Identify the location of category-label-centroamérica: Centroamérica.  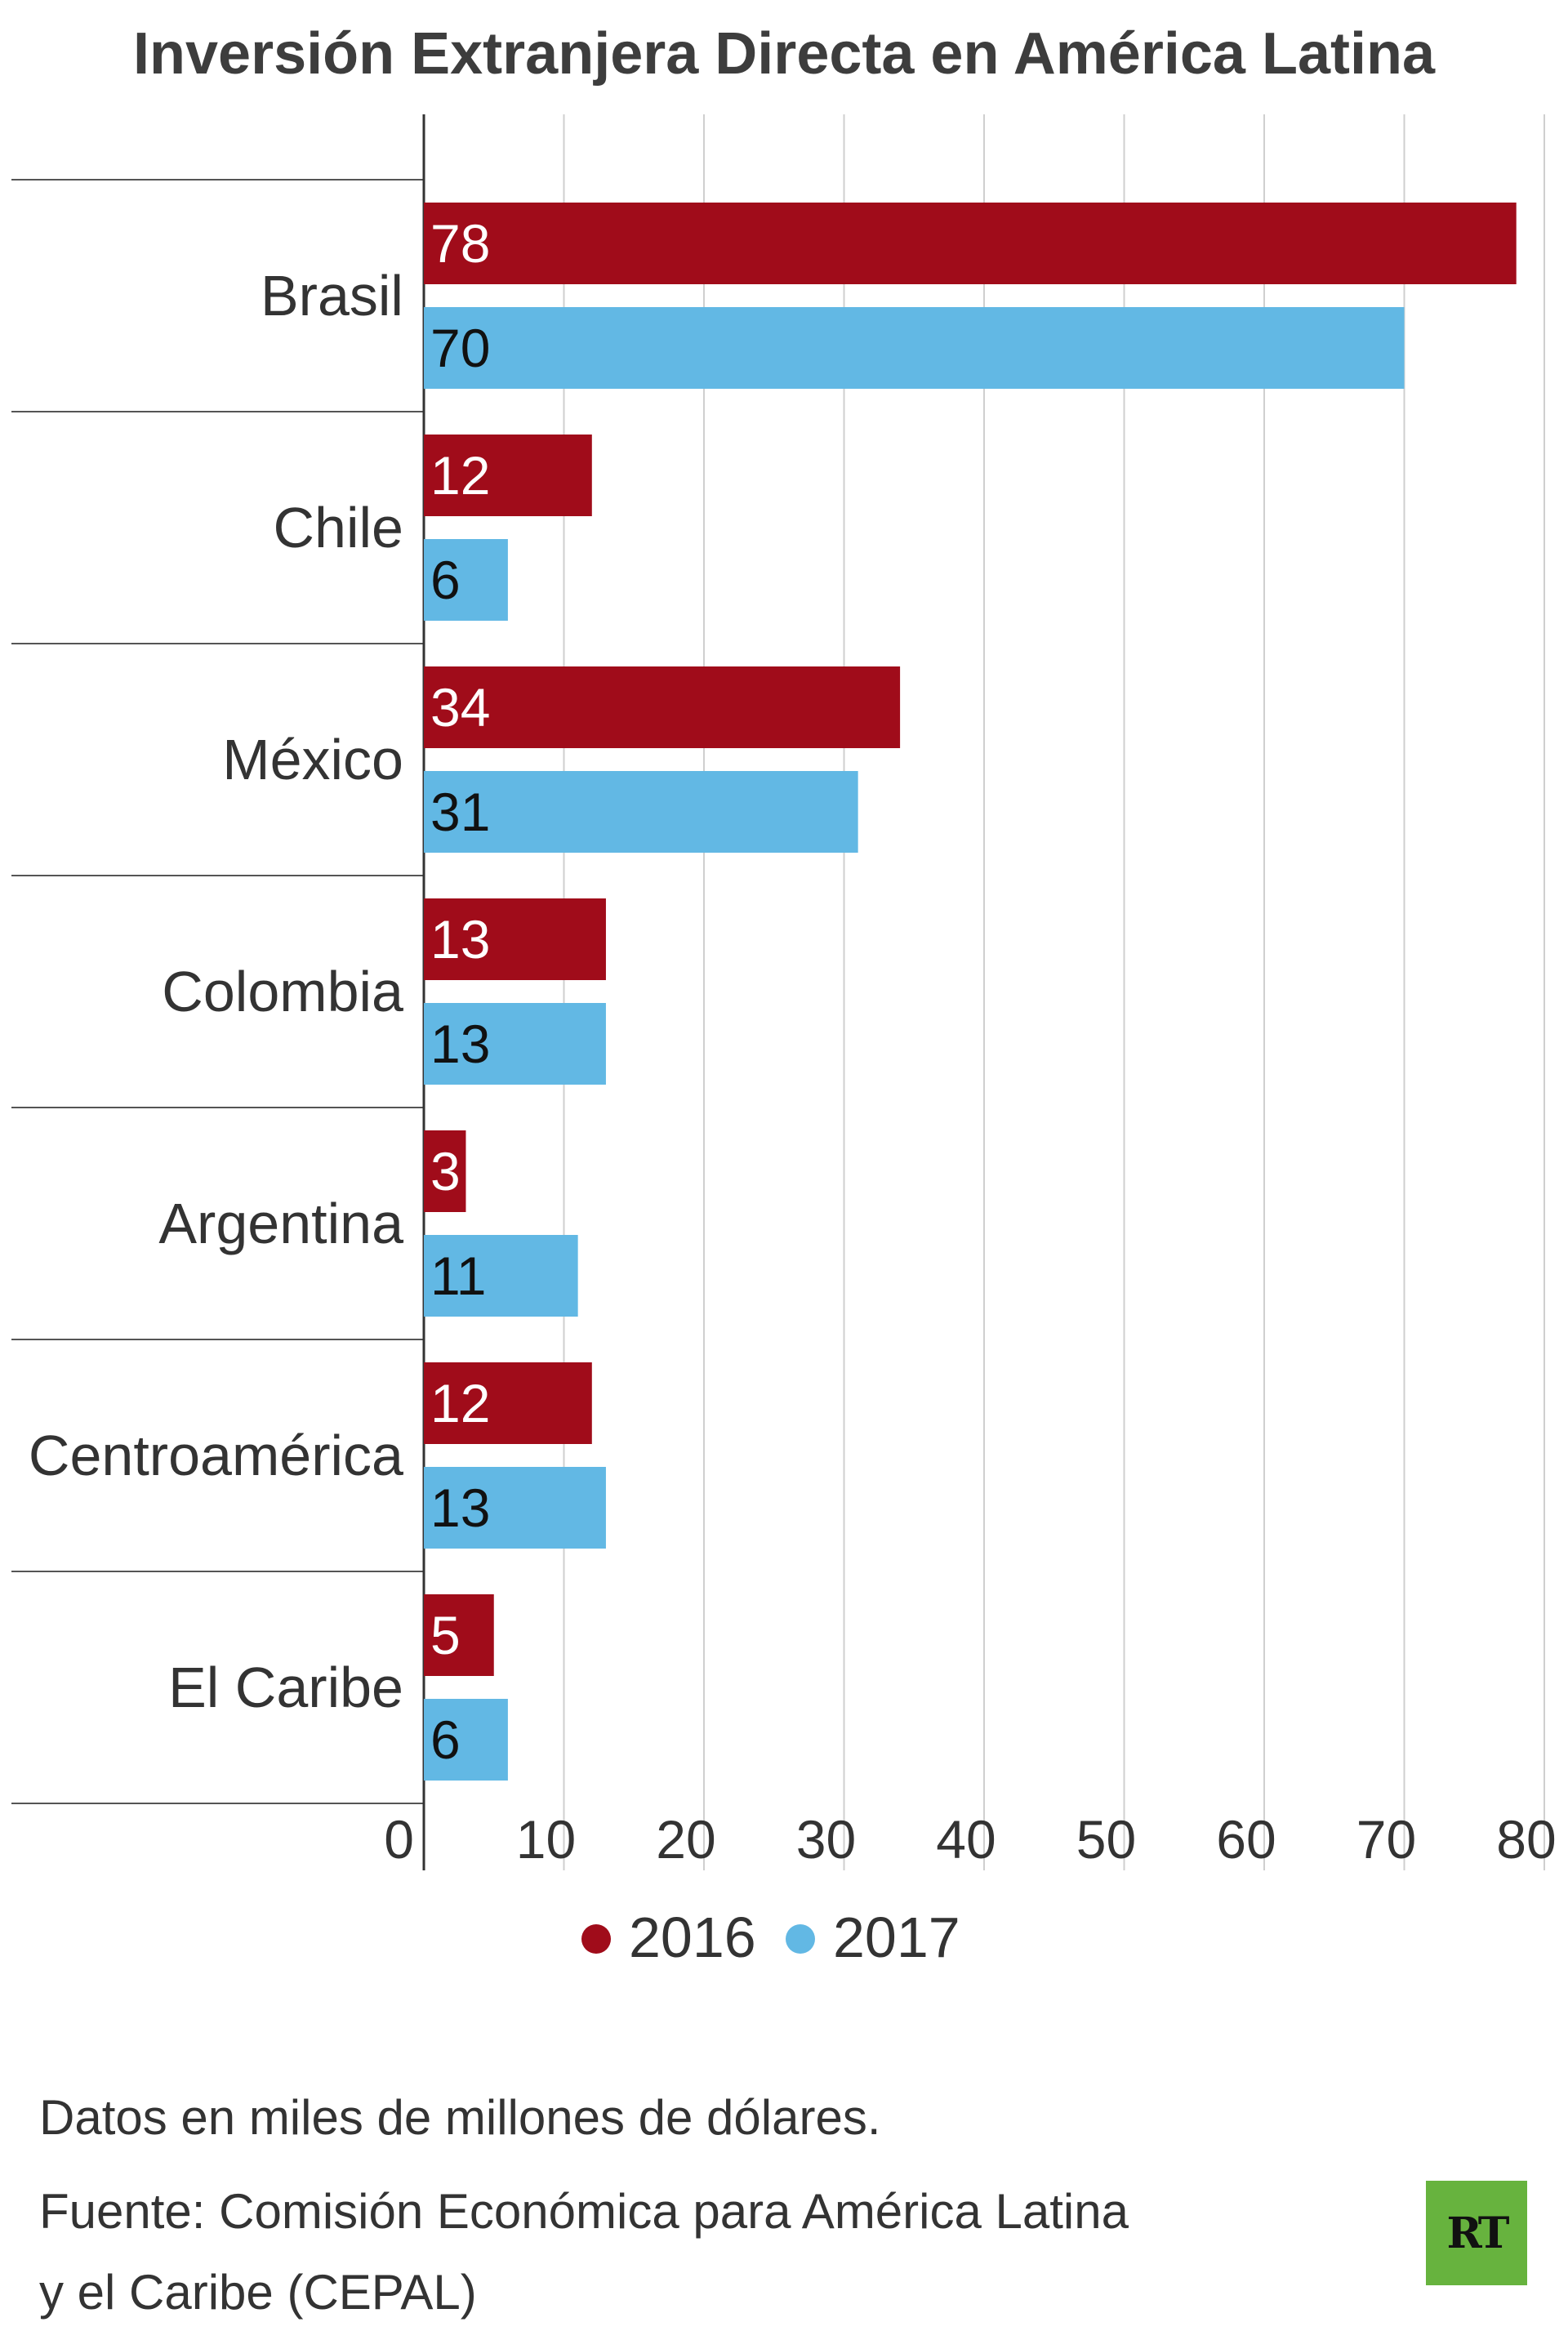
(216, 1455).